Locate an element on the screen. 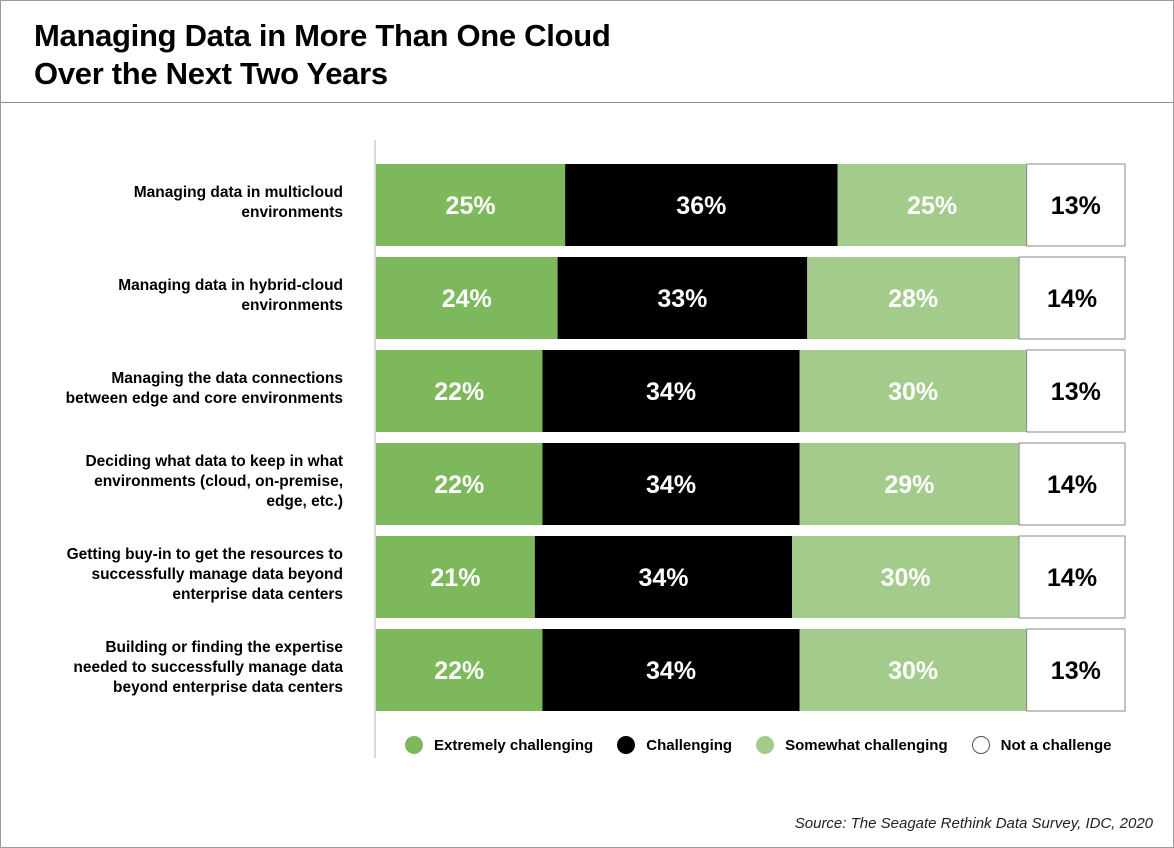  legend-item-extremely-challenging: Extremely challenging is located at coordinates (499, 745).